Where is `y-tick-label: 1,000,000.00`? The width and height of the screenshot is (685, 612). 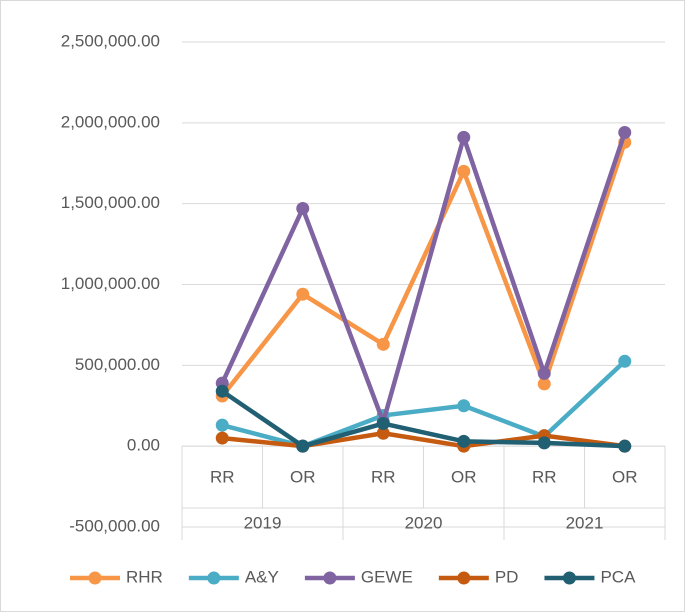
y-tick-label: 1,000,000.00 is located at coordinates (110, 283).